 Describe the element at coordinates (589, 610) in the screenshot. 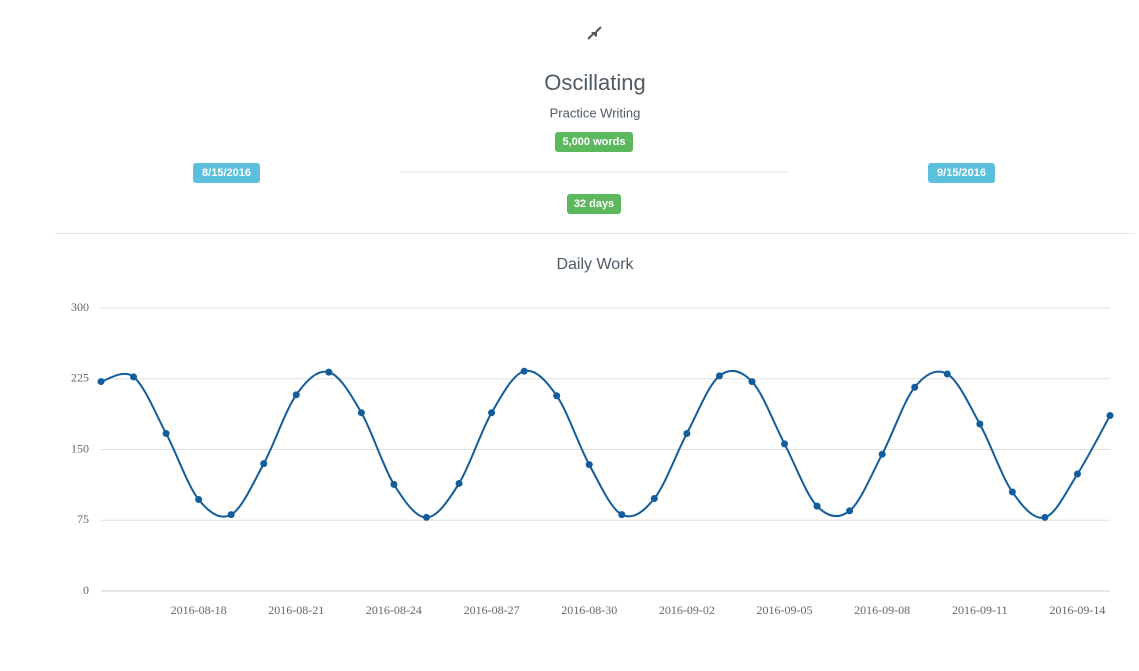

I see `x-tick-label: 2016-08-30` at that location.